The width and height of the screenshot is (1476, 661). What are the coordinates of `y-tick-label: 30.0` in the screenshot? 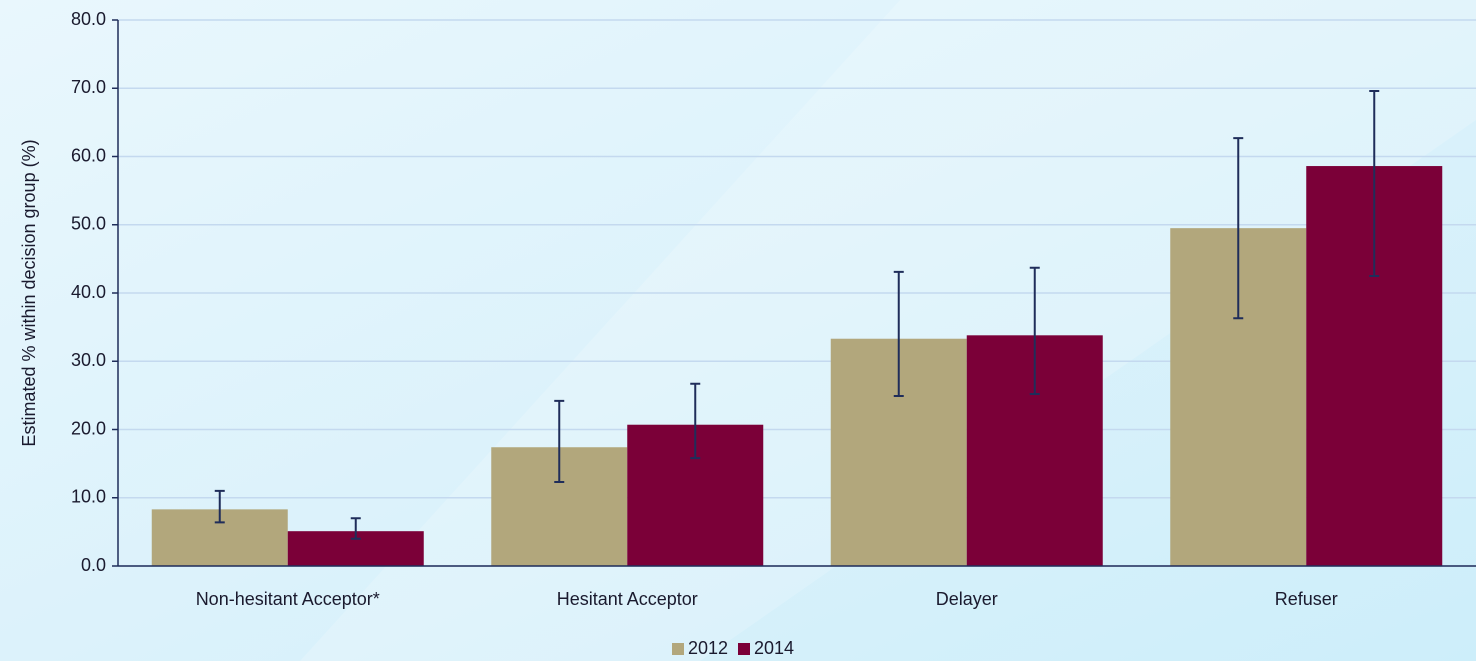 It's located at (88, 360).